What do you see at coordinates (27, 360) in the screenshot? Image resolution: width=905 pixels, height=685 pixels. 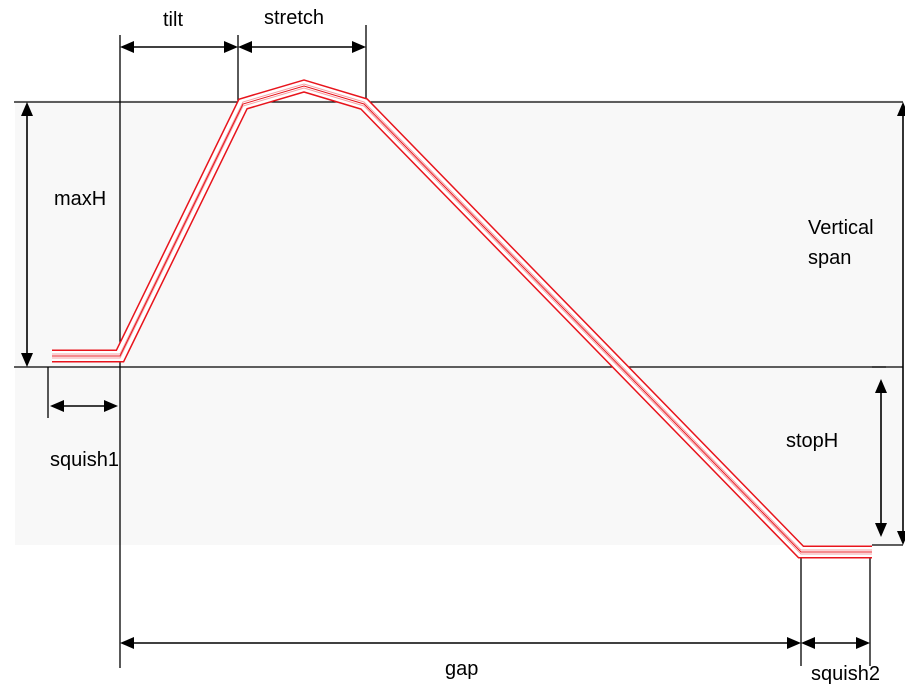 I see `maxH-arrow-bottom` at bounding box center [27, 360].